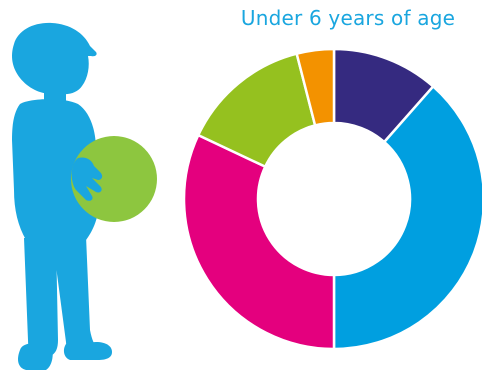  Describe the element at coordinates (348, 18) in the screenshot. I see `chart-title: Under 6 years of age` at that location.